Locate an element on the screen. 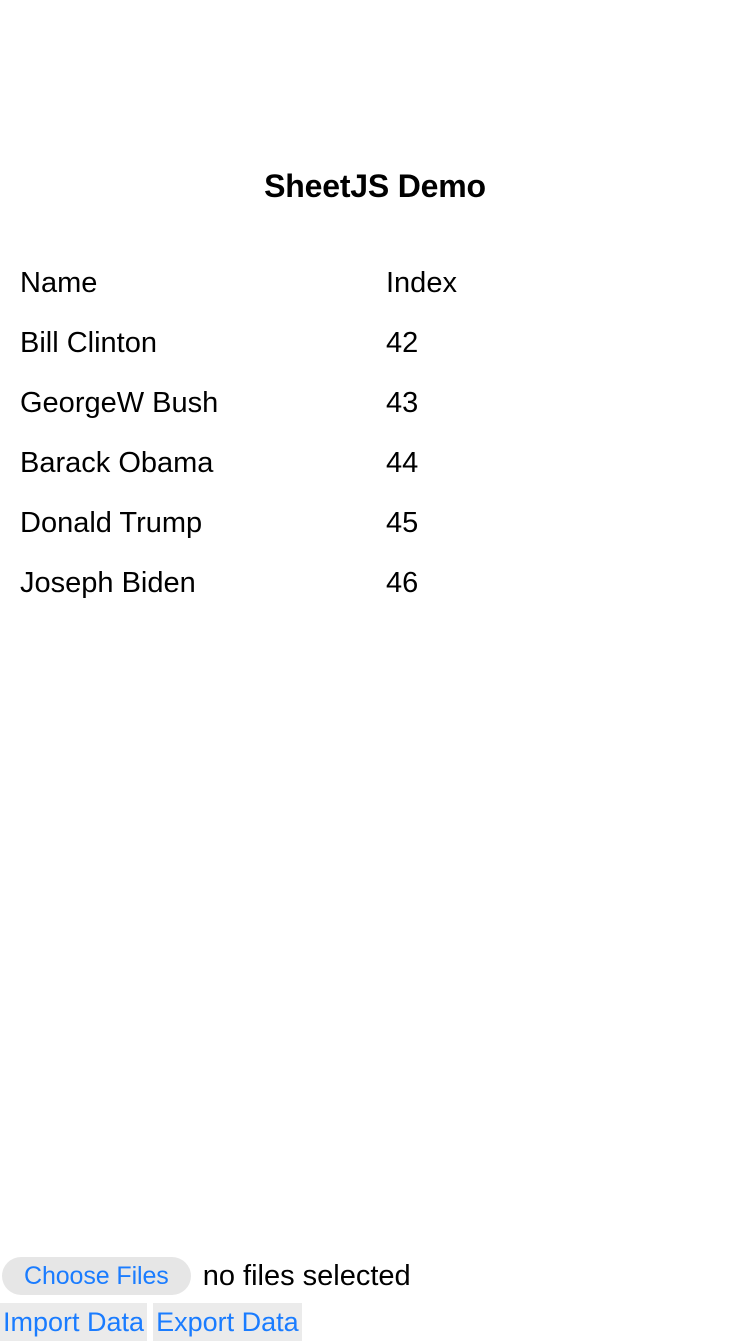 Image resolution: width=750 pixels, height=1341 pixels. cell-name: Joseph Biden is located at coordinates (108, 583).